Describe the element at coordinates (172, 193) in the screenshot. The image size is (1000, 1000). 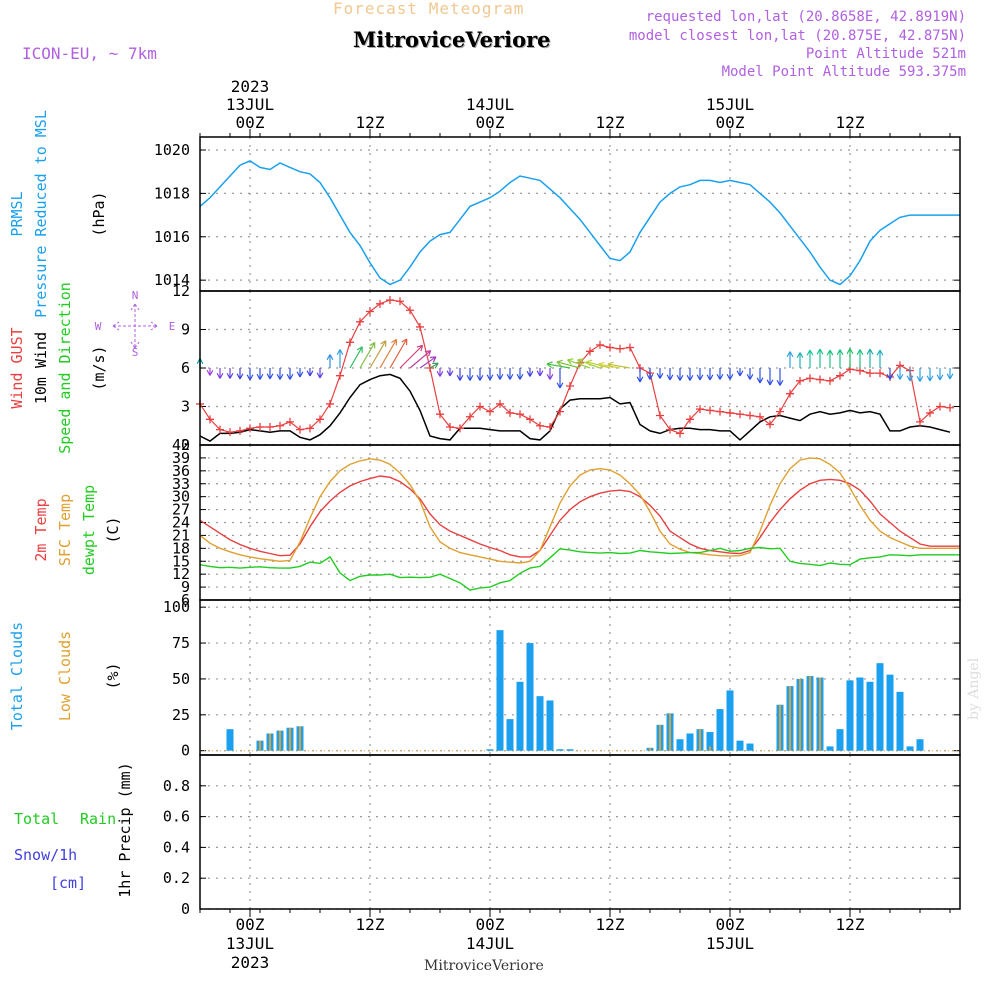
I see `y-tick-label: 1018` at that location.